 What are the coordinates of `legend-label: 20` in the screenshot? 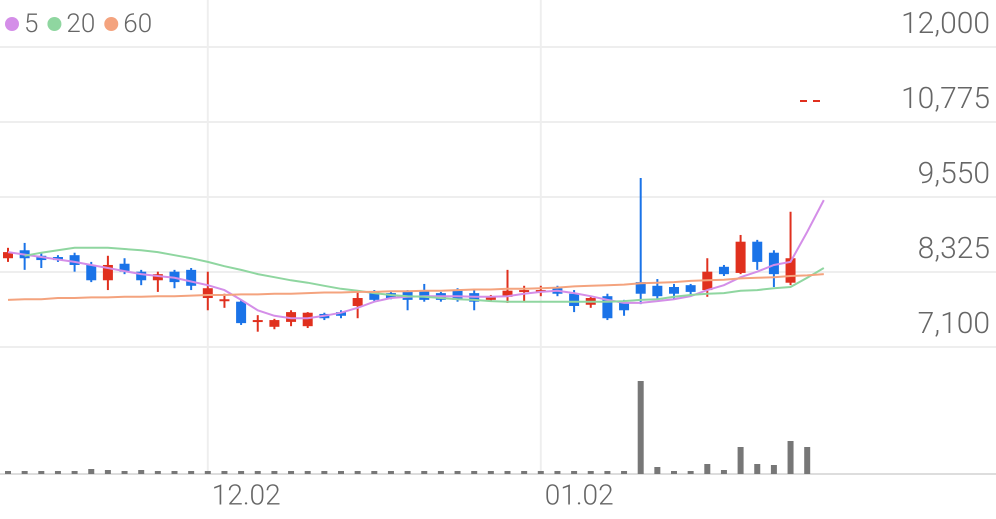 It's located at (80, 24).